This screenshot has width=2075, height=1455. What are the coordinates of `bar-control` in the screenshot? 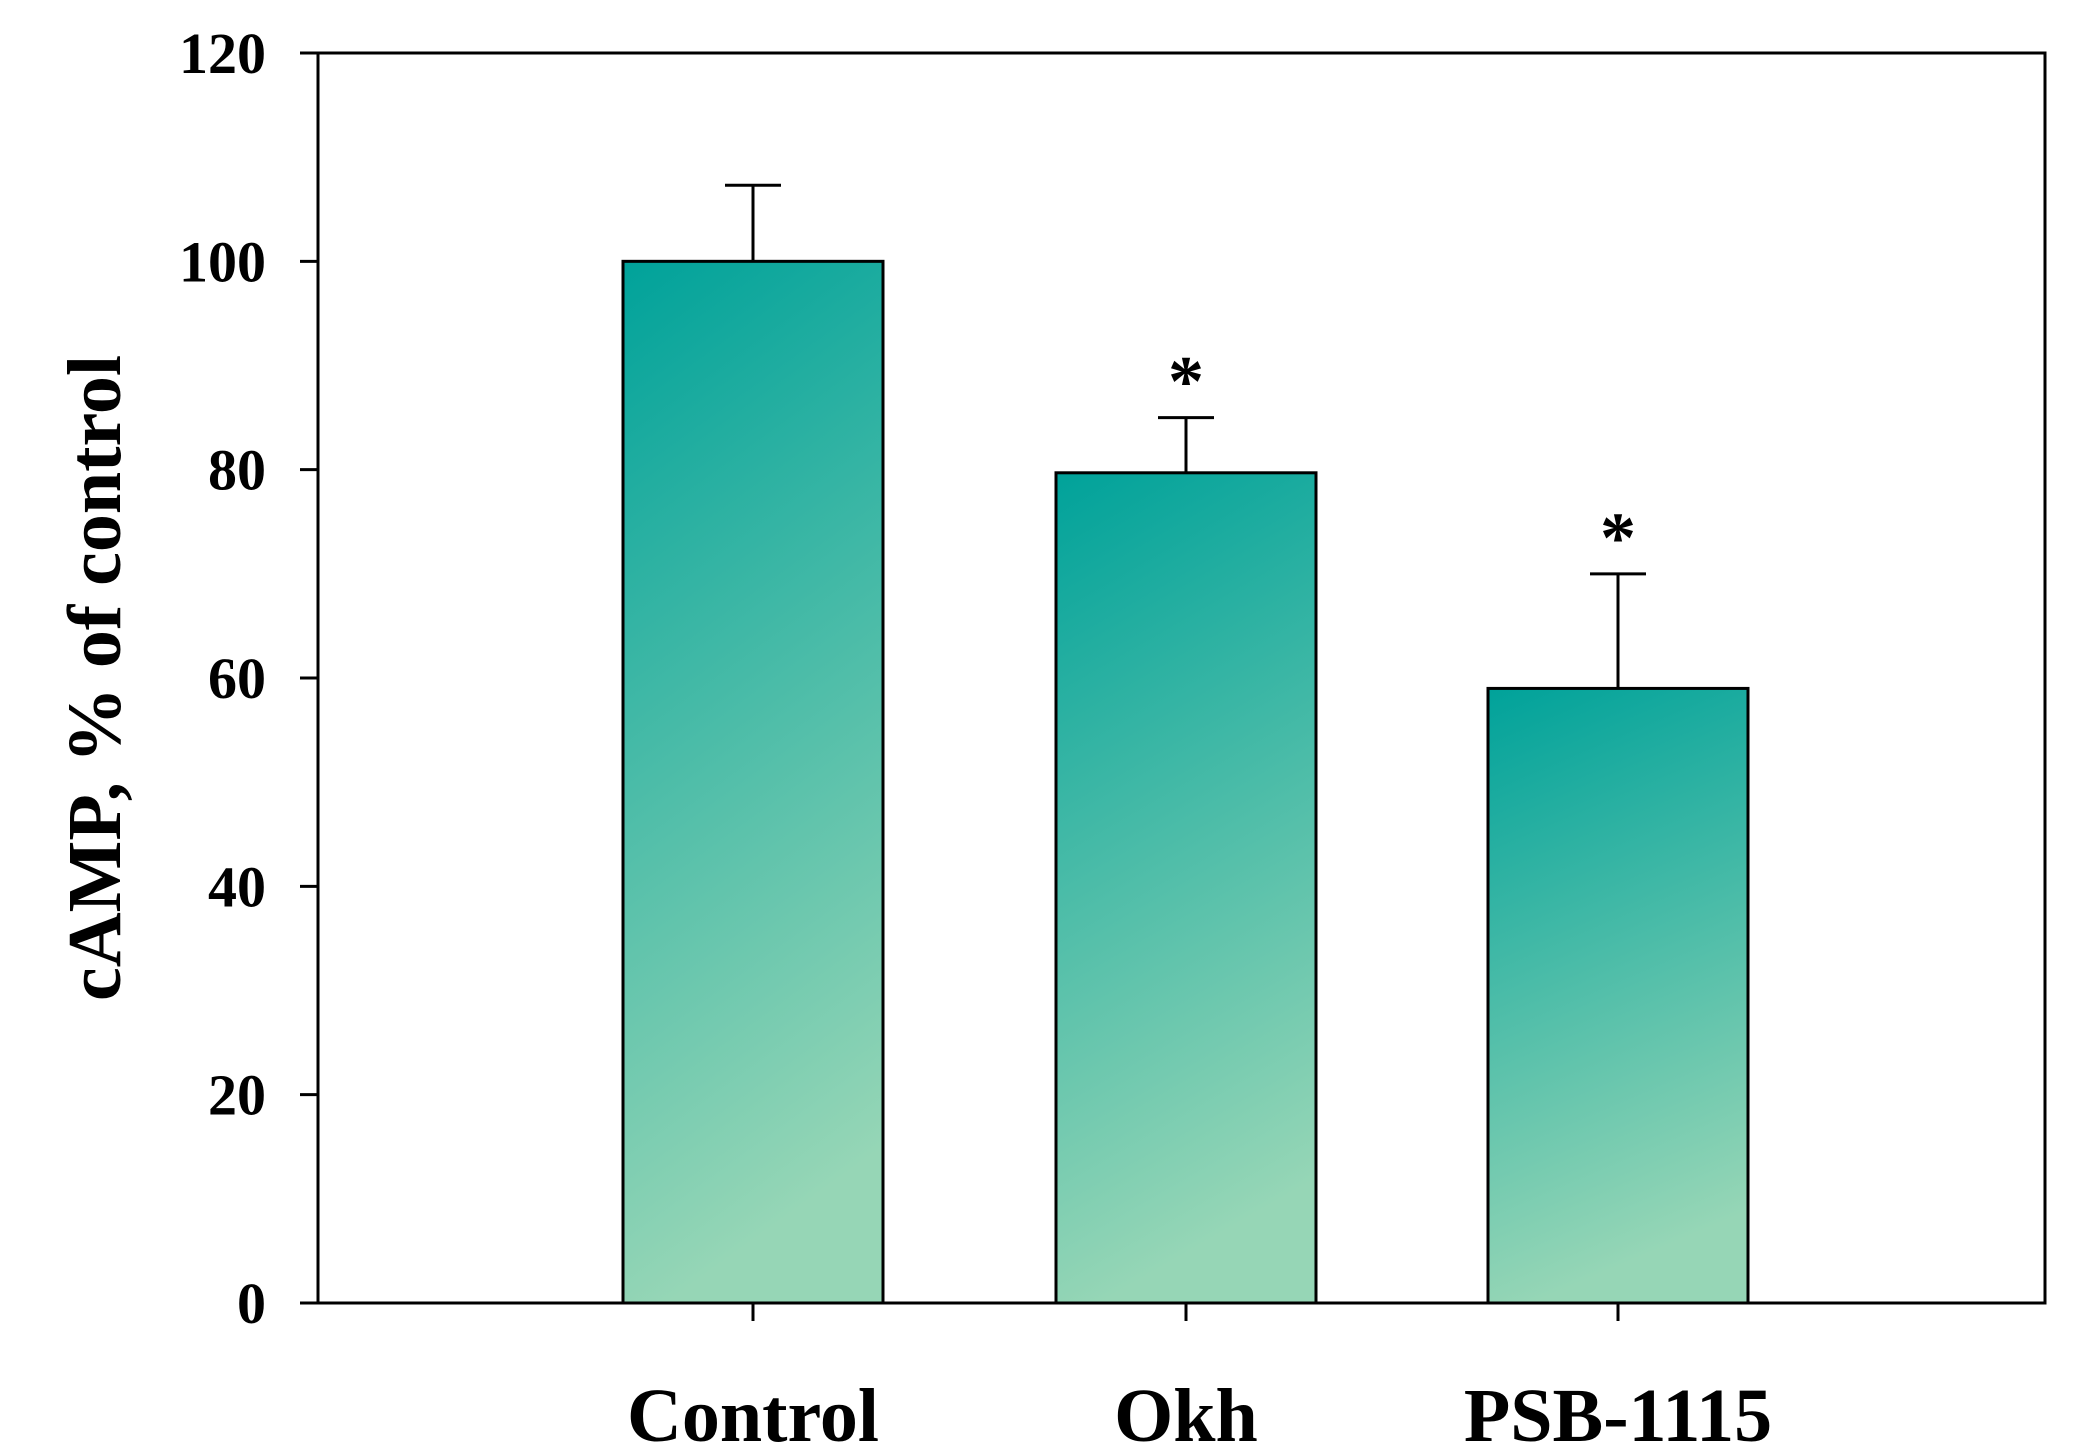 It's located at (753, 782).